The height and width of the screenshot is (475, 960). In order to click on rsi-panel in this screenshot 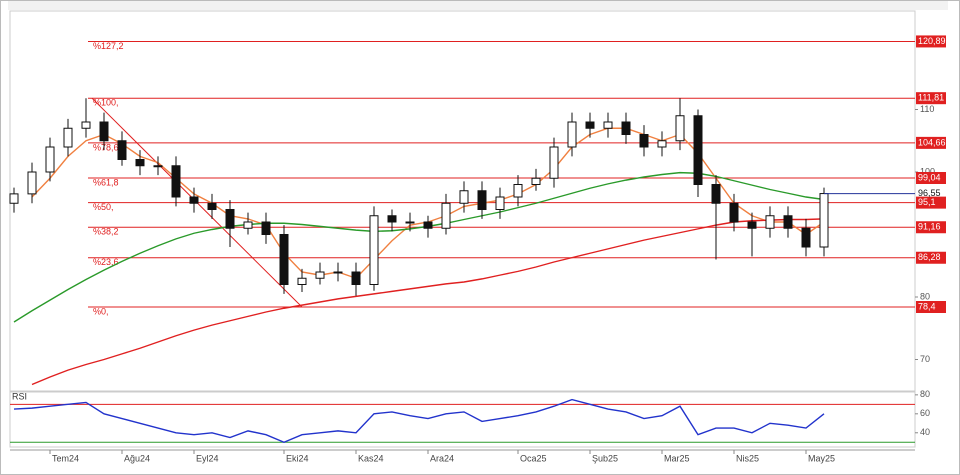, I will do `click(462, 419)`.